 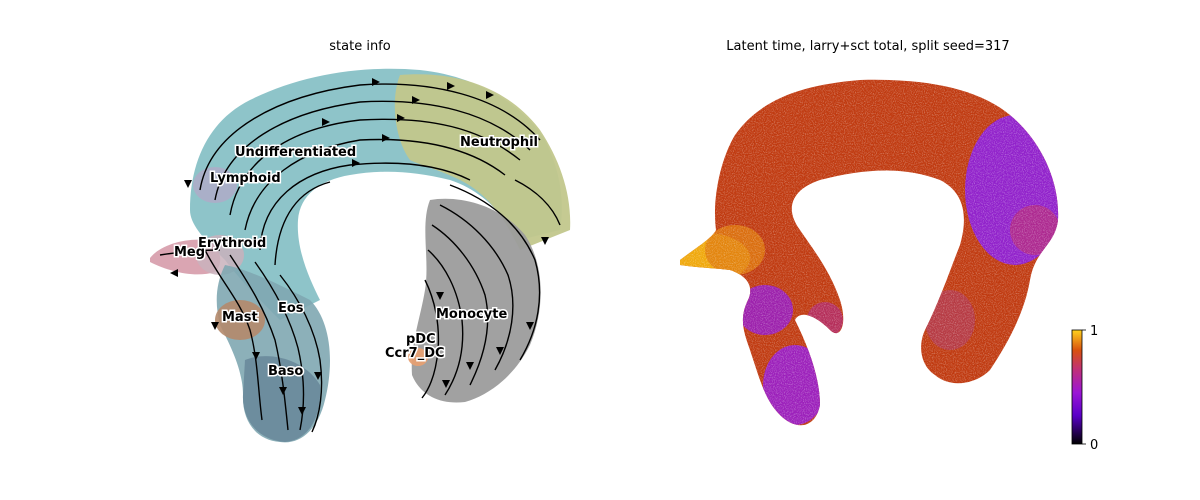 What do you see at coordinates (295, 152) in the screenshot?
I see `label-undifferentiated: Undifferentiated` at bounding box center [295, 152].